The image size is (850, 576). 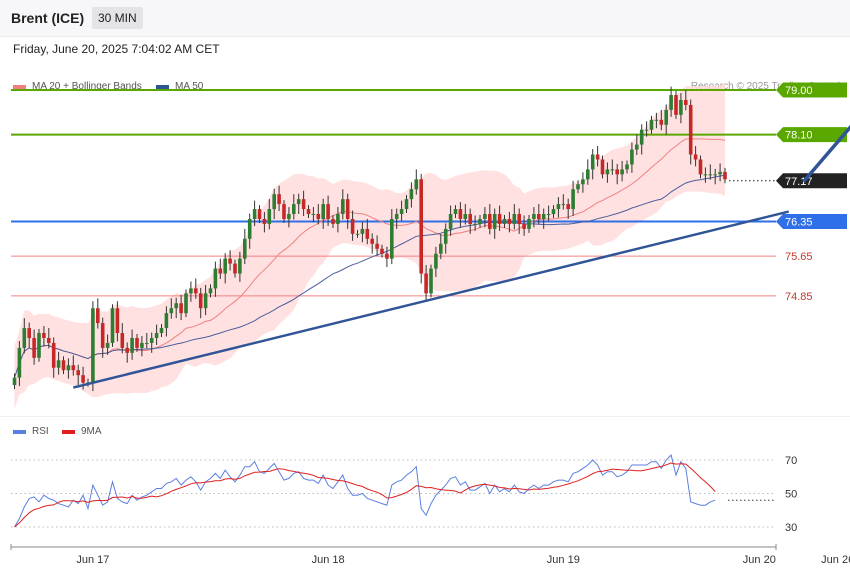 I want to click on x-tick-label: Jun 19, so click(x=563, y=560).